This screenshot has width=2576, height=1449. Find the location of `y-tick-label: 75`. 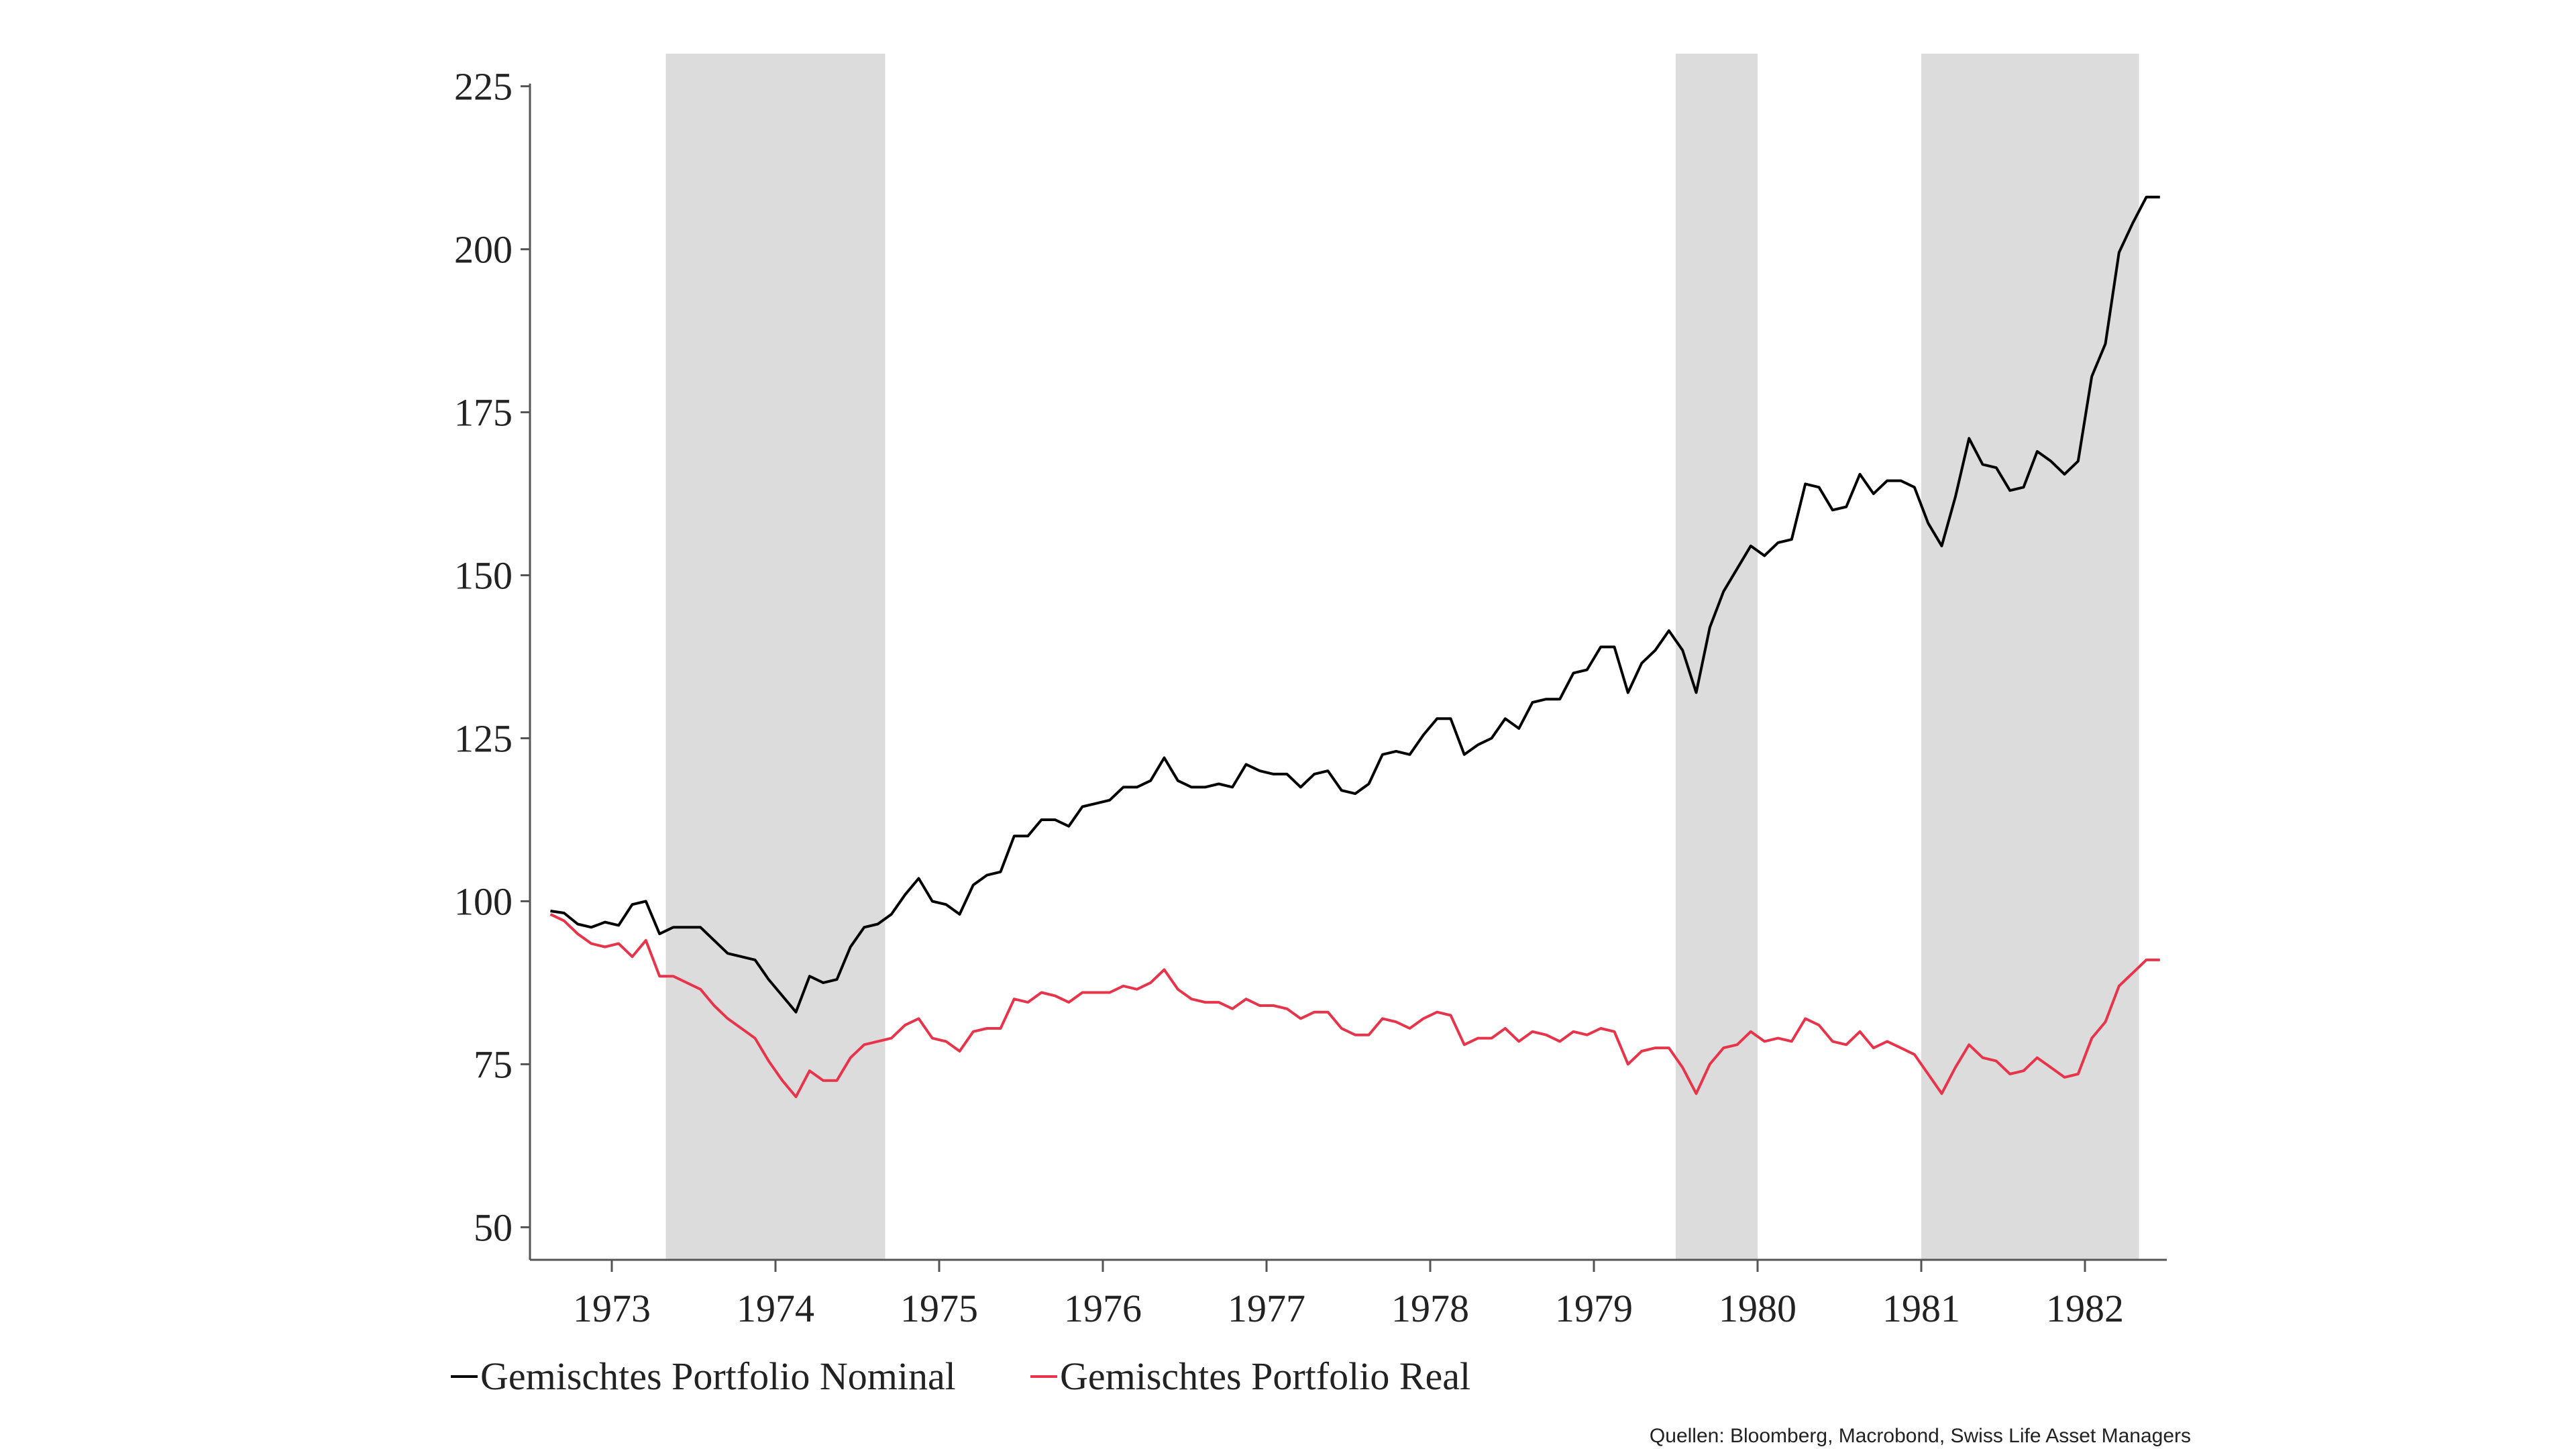

y-tick-label: 75 is located at coordinates (493, 1064).